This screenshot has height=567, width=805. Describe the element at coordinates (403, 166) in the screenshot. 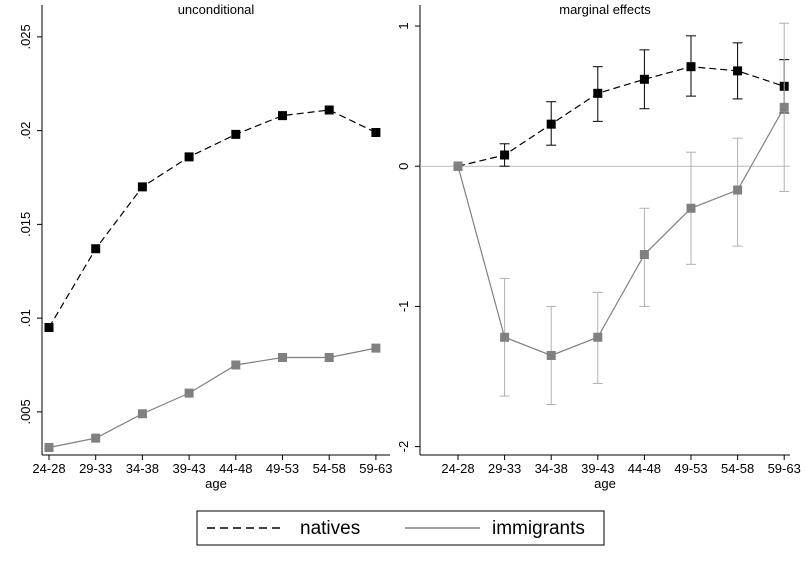

I see `y-tick-label: 0` at that location.